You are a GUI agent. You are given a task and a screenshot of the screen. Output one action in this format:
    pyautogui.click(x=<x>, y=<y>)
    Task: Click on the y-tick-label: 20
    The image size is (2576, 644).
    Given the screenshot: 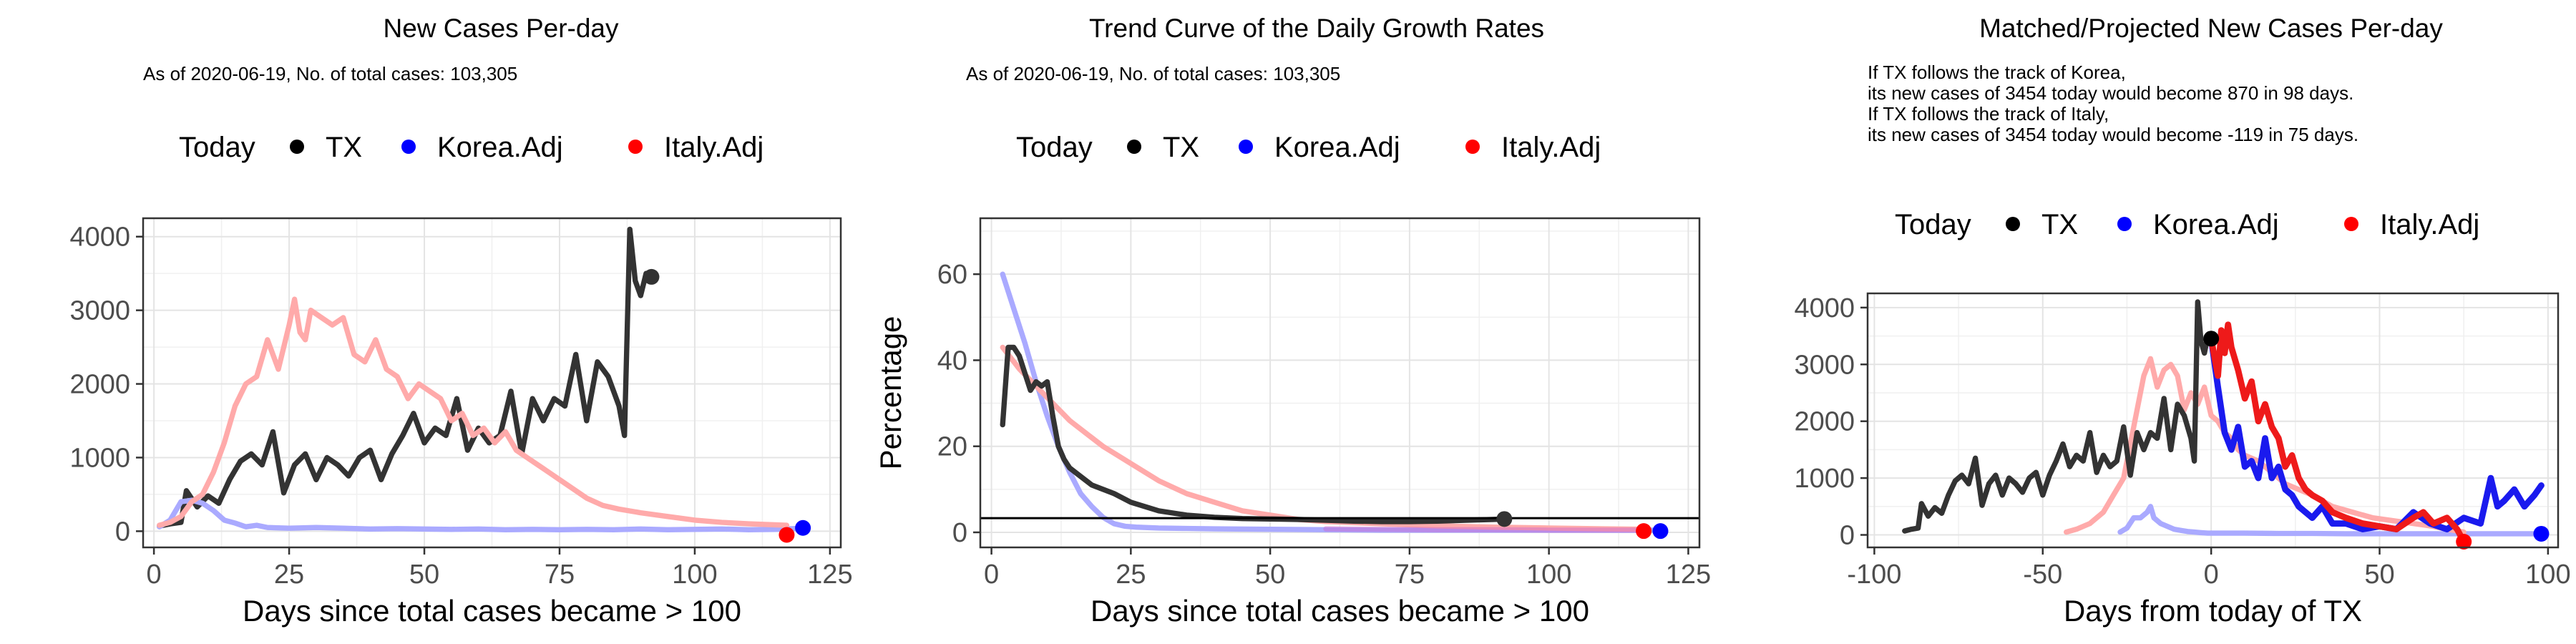 What is the action you would take?
    pyautogui.click(x=952, y=447)
    